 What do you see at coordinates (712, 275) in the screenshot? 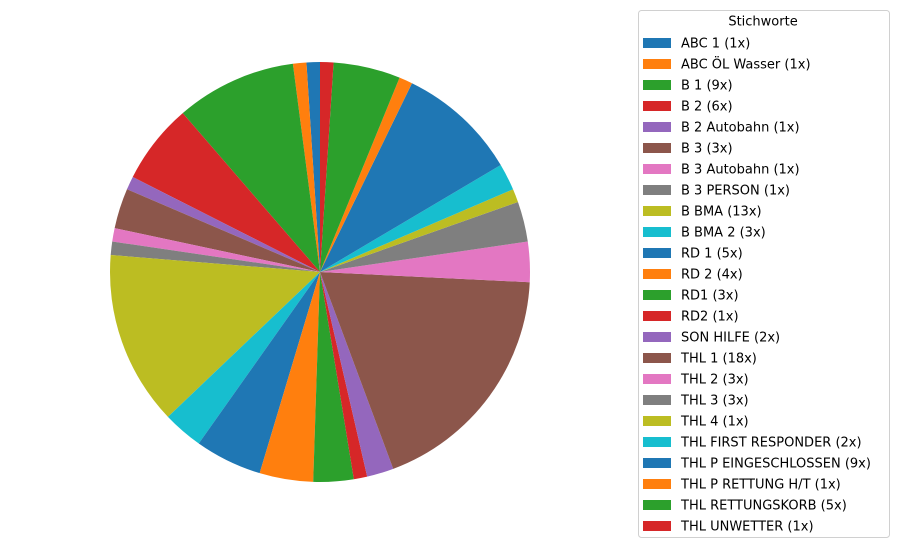
I see `legend-label: RD 2 (4x)` at bounding box center [712, 275].